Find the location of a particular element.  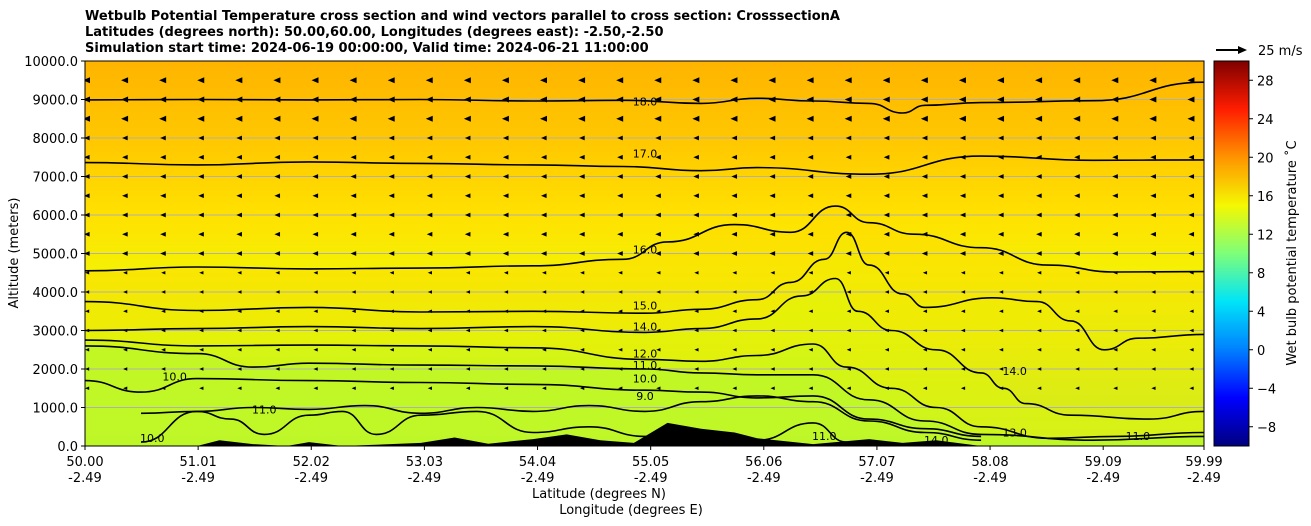

colorbar-tick-label: 16 is located at coordinates (1265, 197).